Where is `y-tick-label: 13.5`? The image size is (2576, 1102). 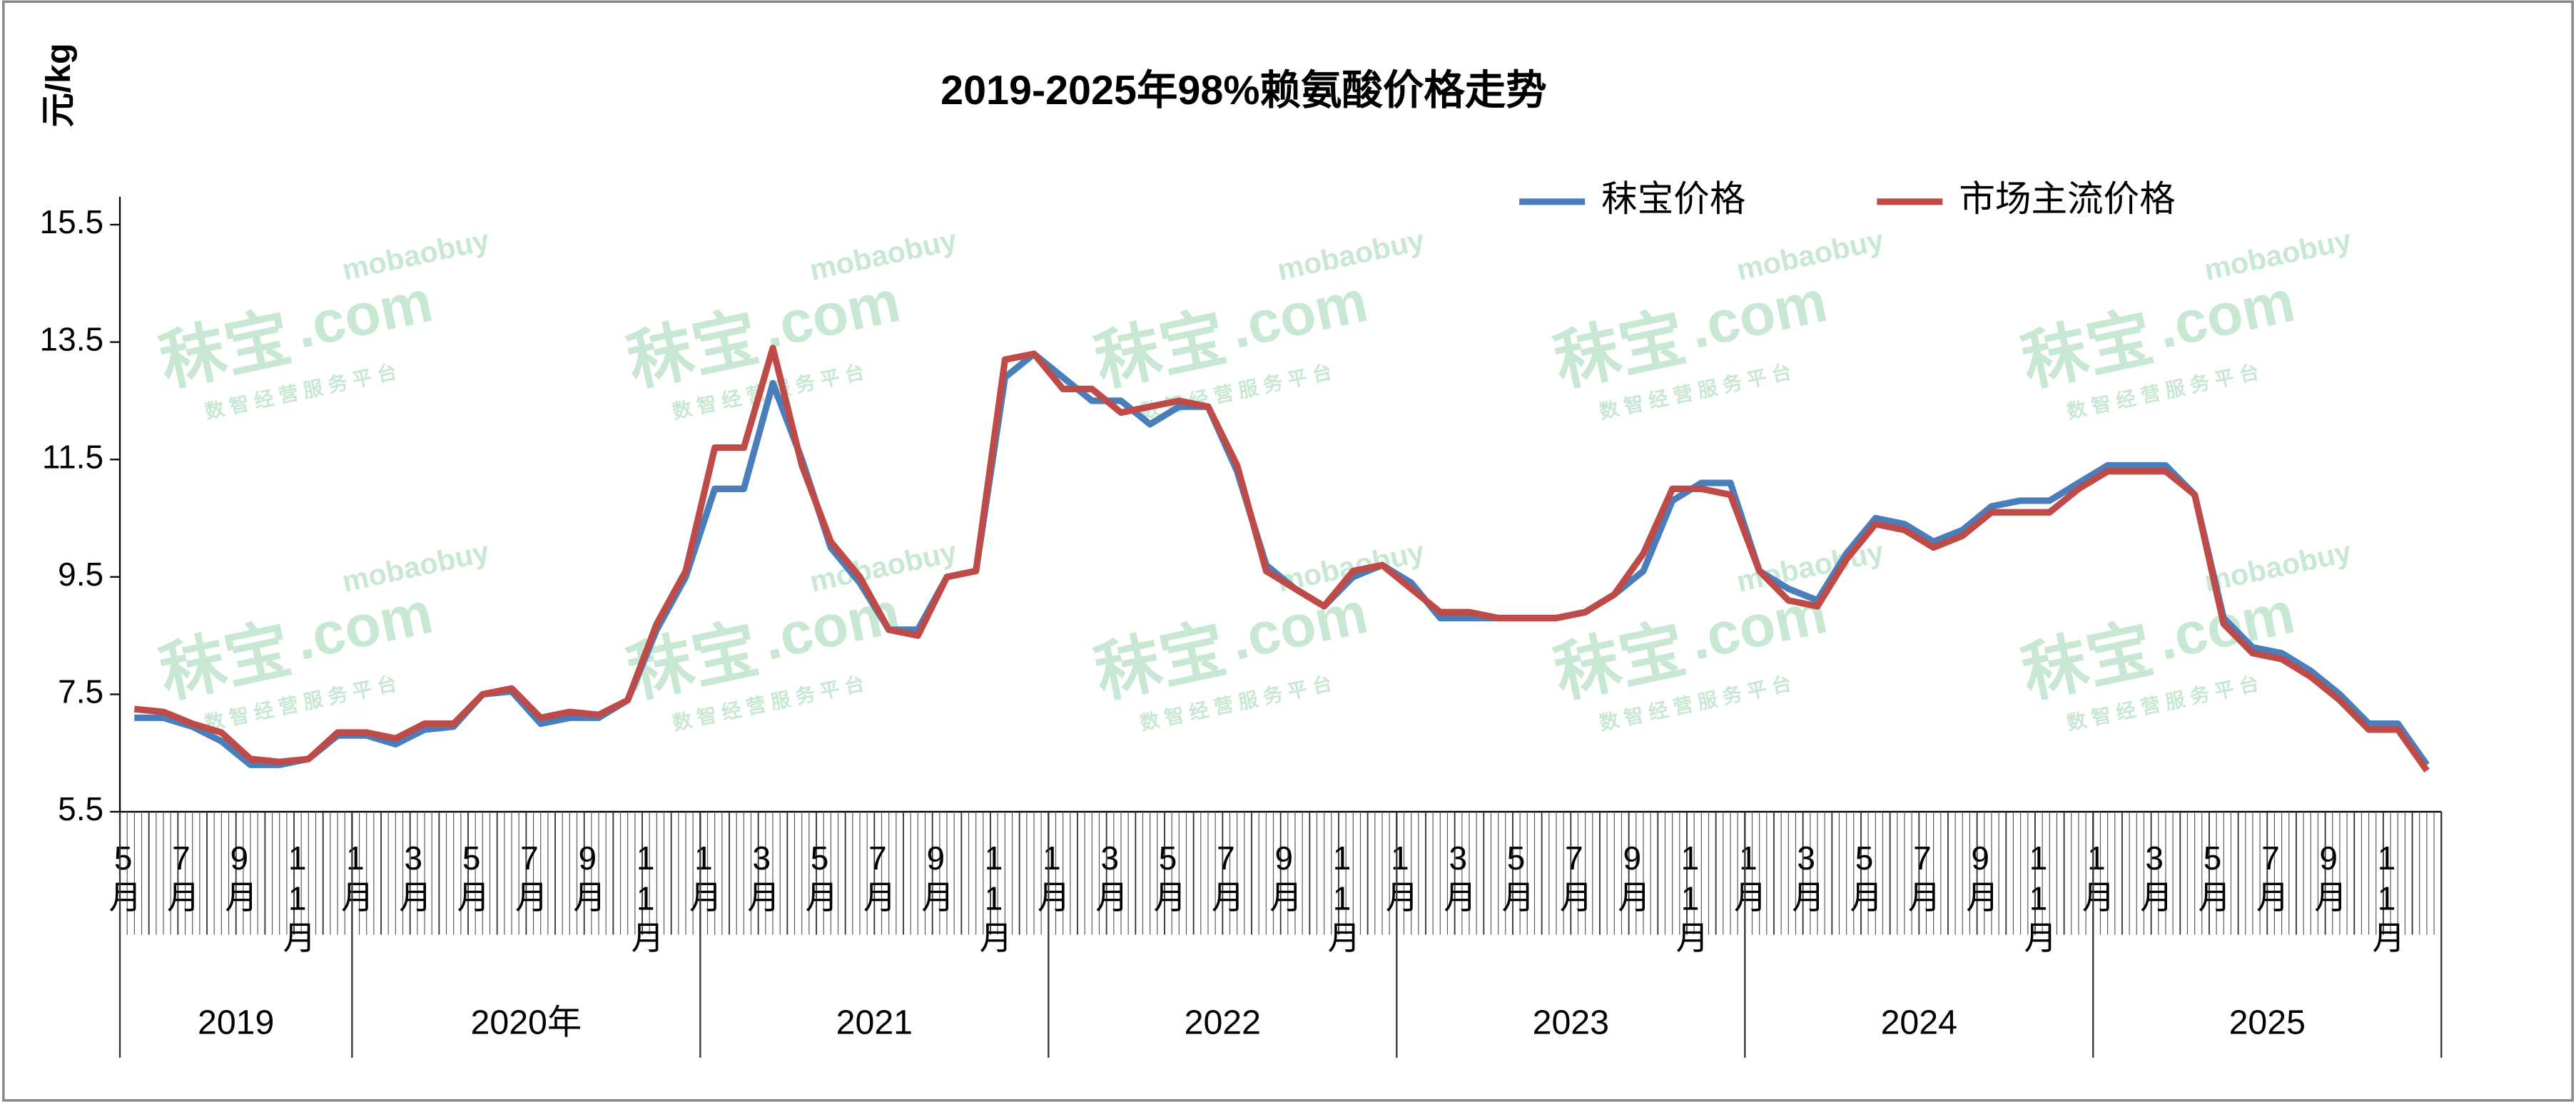 y-tick-label: 13.5 is located at coordinates (71, 339).